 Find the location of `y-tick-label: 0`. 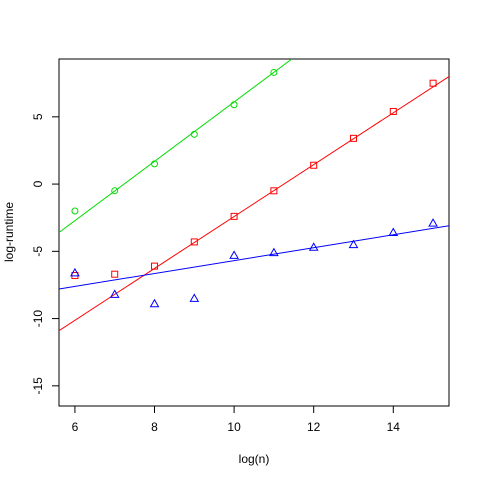

y-tick-label: 0 is located at coordinates (38, 183).